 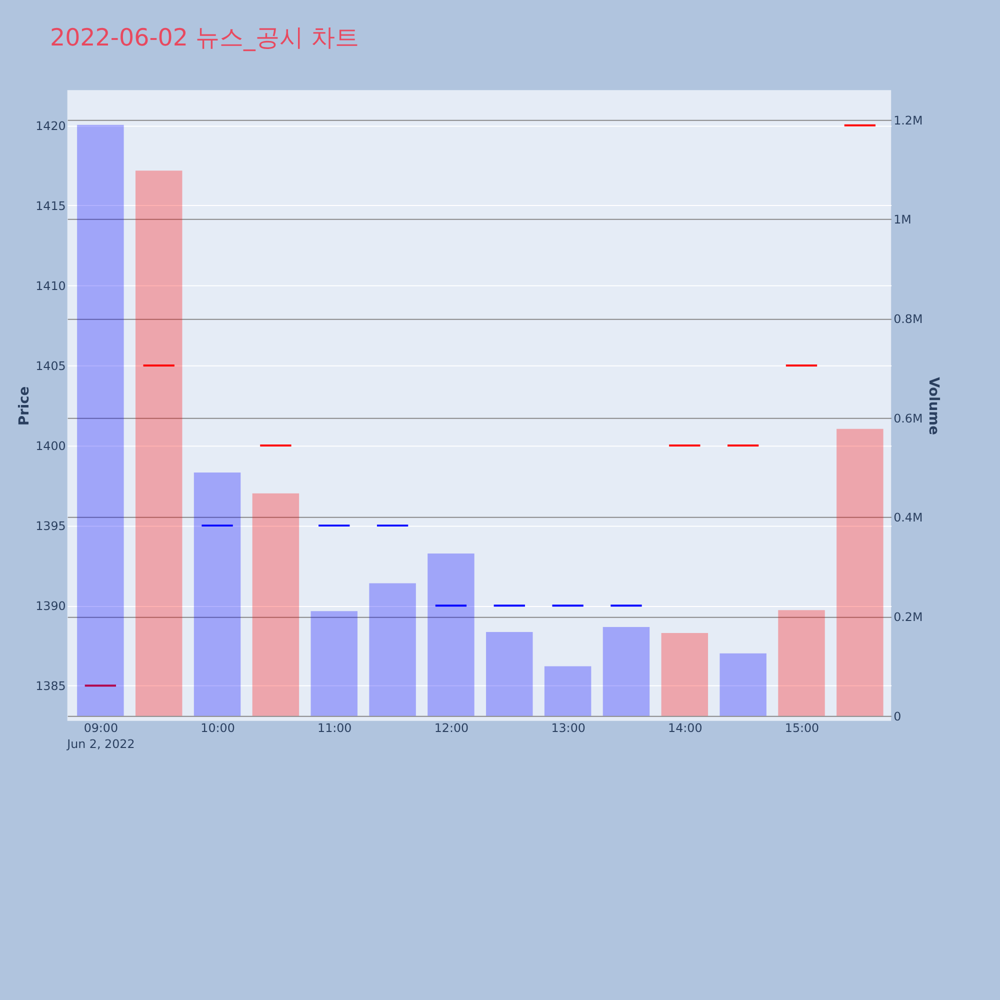 I want to click on y2-axis-title: Volume, so click(x=934, y=406).